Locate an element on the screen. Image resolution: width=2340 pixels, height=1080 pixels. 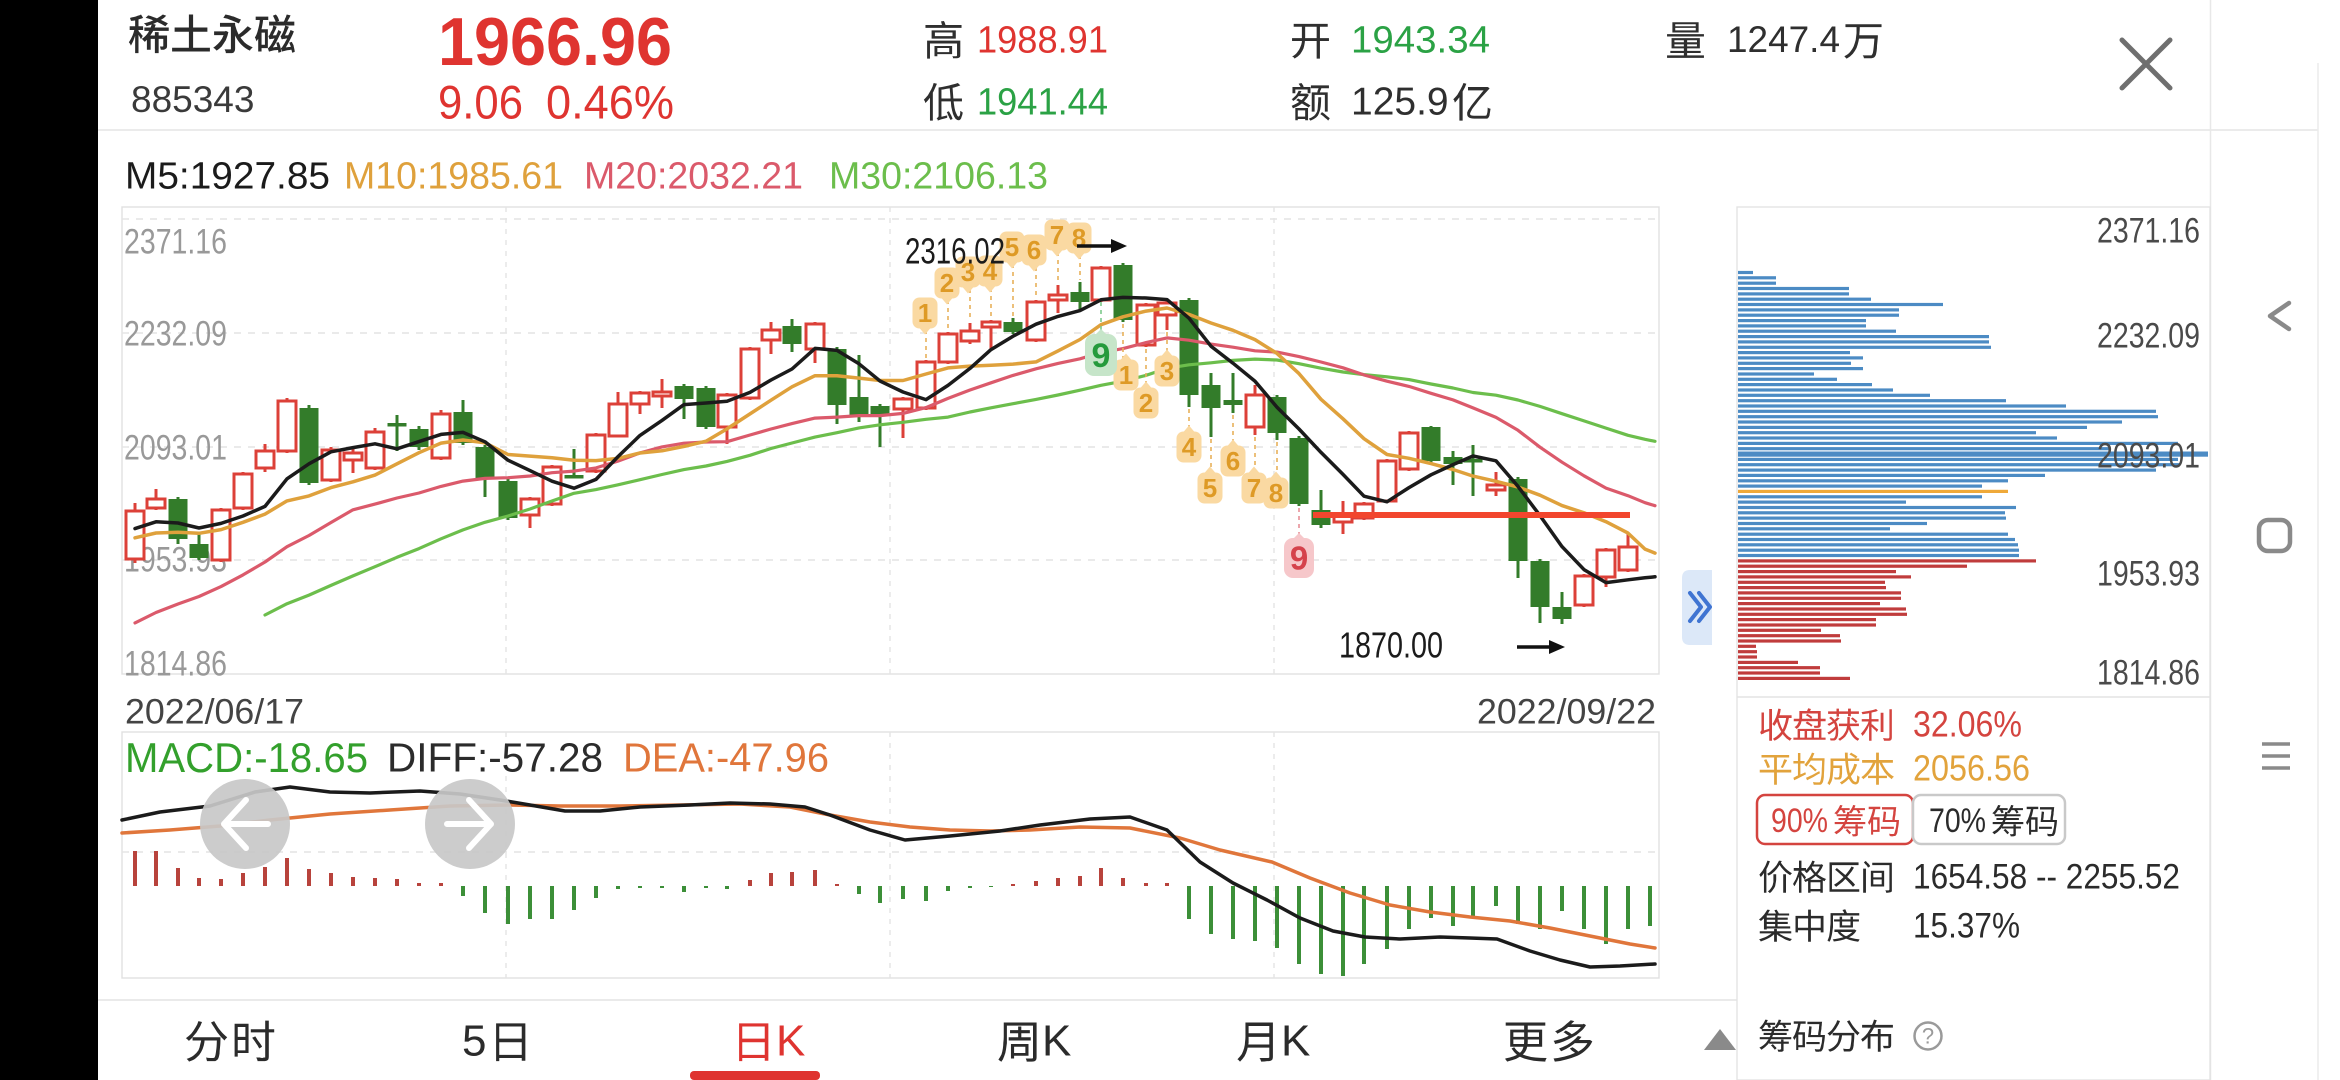
svg-text: 9.06 is located at coordinates (480, 102).